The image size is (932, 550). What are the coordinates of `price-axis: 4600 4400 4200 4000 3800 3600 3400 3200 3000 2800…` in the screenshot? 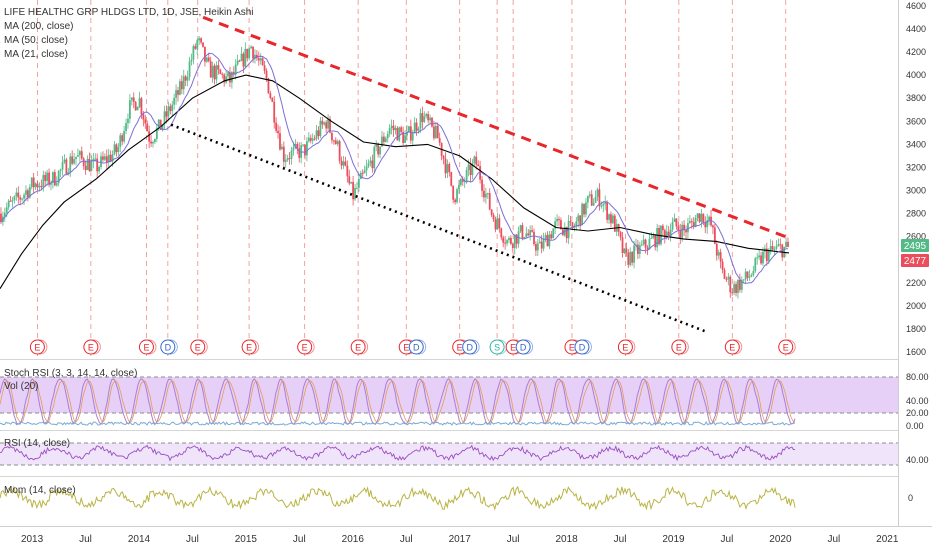 It's located at (914, 263).